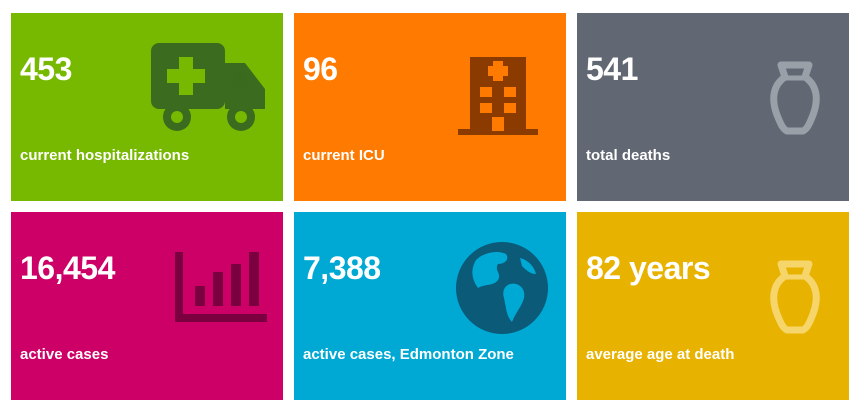  What do you see at coordinates (498, 96) in the screenshot?
I see `hospital-building-icon` at bounding box center [498, 96].